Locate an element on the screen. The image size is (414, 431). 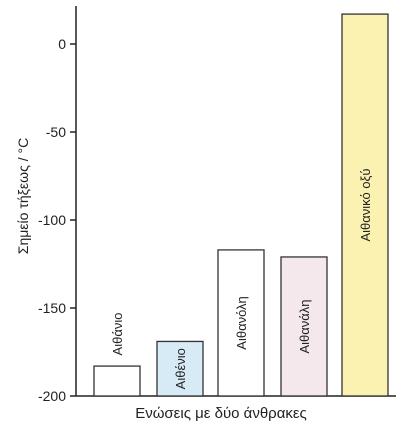
bar-label: Αιθανόλη is located at coordinates (241, 323).